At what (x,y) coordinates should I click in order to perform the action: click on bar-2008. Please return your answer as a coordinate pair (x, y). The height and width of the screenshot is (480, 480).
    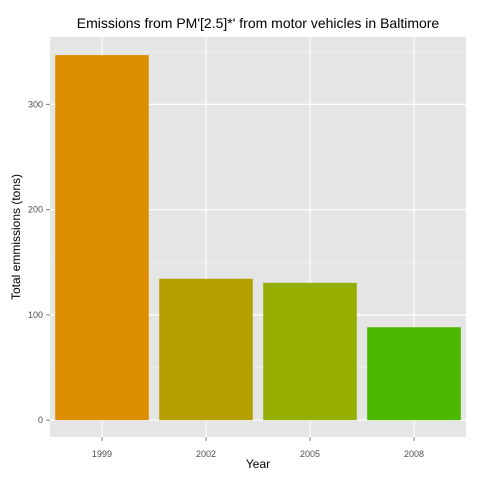
    Looking at the image, I should click on (414, 374).